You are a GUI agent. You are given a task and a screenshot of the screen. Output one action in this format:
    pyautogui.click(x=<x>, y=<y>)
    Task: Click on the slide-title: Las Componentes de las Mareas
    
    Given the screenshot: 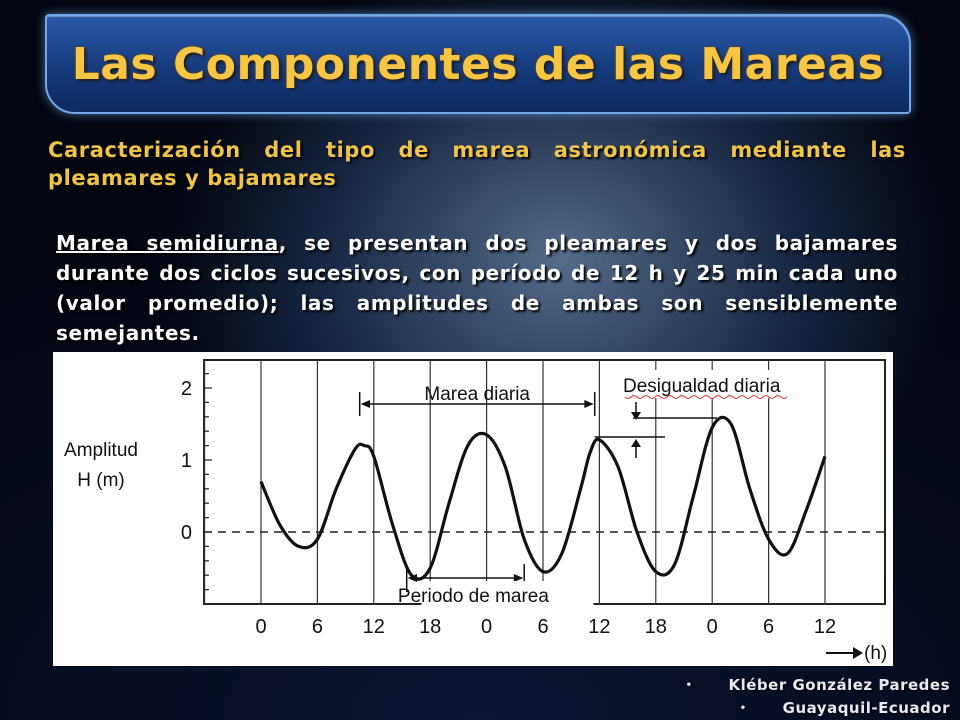 What is the action you would take?
    pyautogui.click(x=478, y=64)
    